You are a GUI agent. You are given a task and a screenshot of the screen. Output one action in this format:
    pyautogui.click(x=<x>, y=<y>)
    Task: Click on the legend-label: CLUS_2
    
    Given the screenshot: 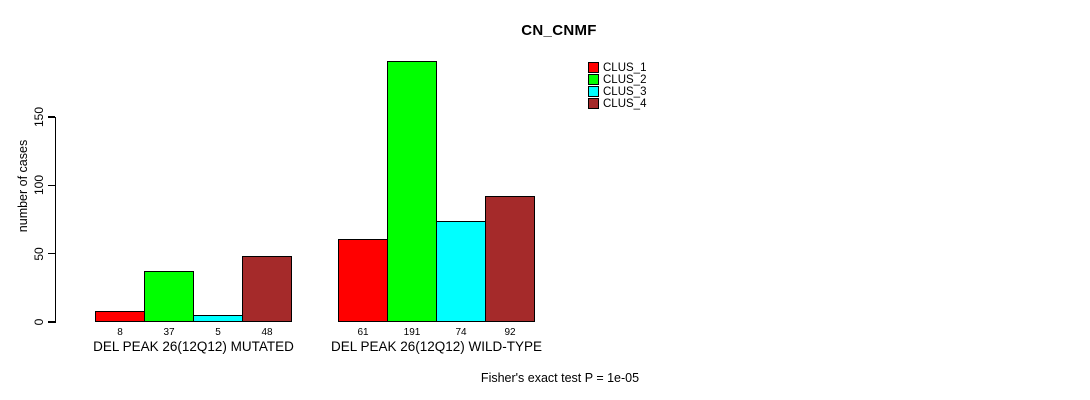 What is the action you would take?
    pyautogui.click(x=625, y=79)
    